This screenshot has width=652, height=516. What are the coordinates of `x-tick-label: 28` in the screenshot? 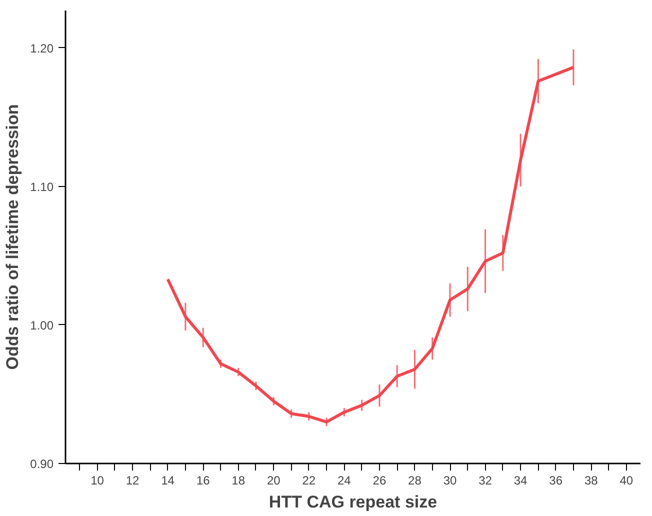 It's located at (415, 481).